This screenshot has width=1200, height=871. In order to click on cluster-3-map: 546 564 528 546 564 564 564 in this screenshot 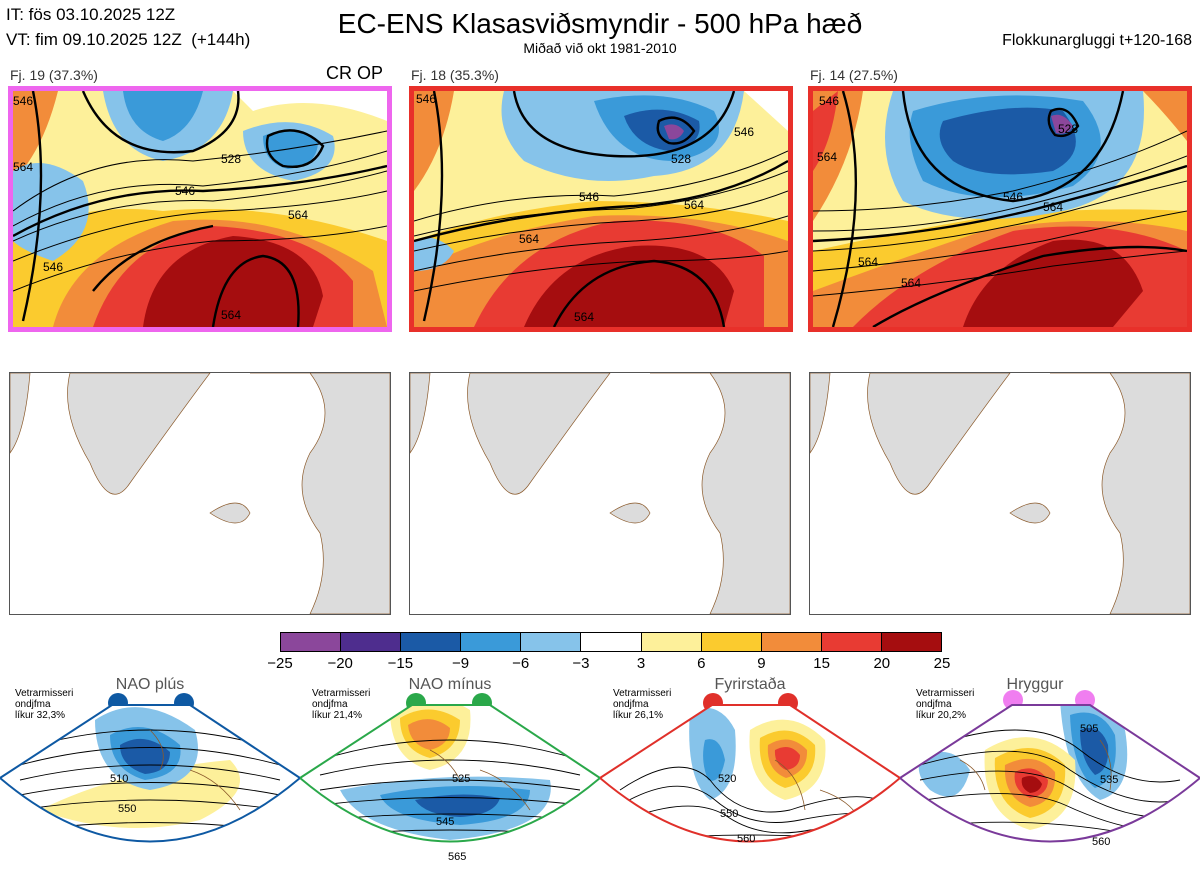, I will do `click(1000, 209)`.